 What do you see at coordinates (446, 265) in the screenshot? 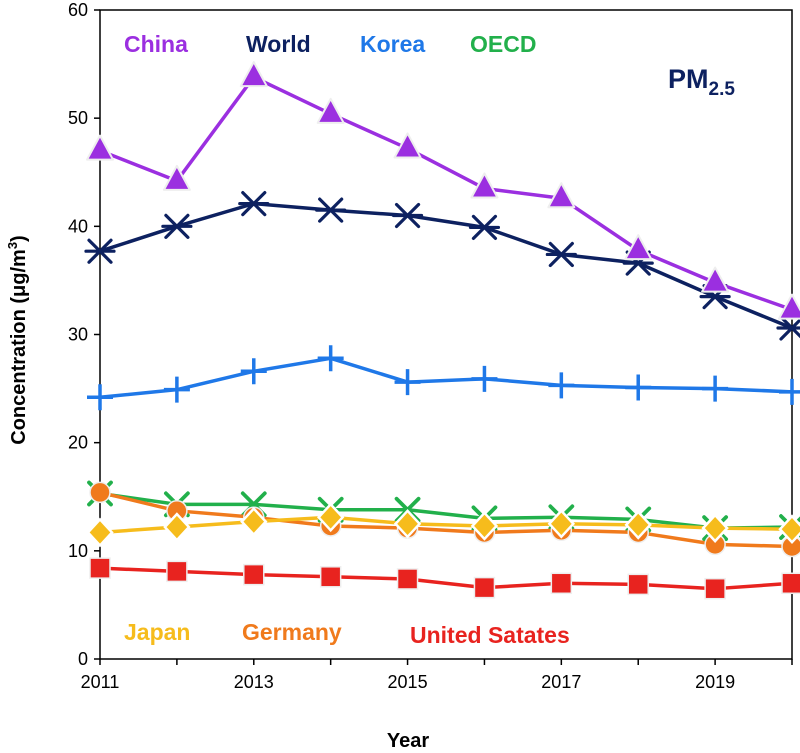
I see `world-line` at bounding box center [446, 265].